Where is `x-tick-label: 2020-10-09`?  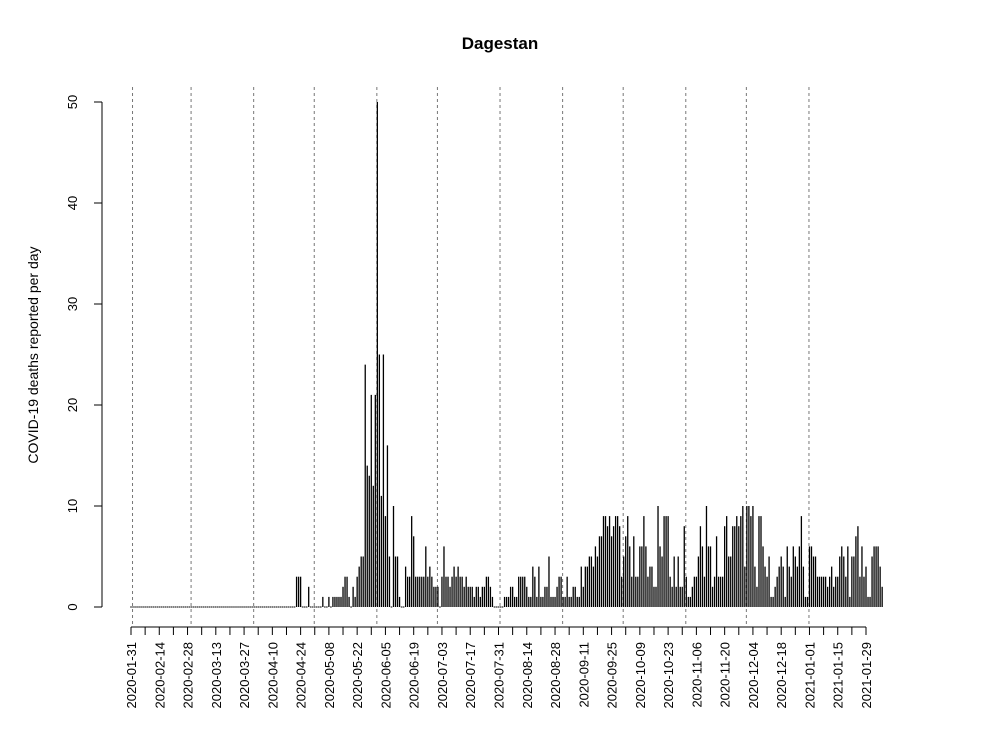
x-tick-label: 2020-10-09 is located at coordinates (640, 675).